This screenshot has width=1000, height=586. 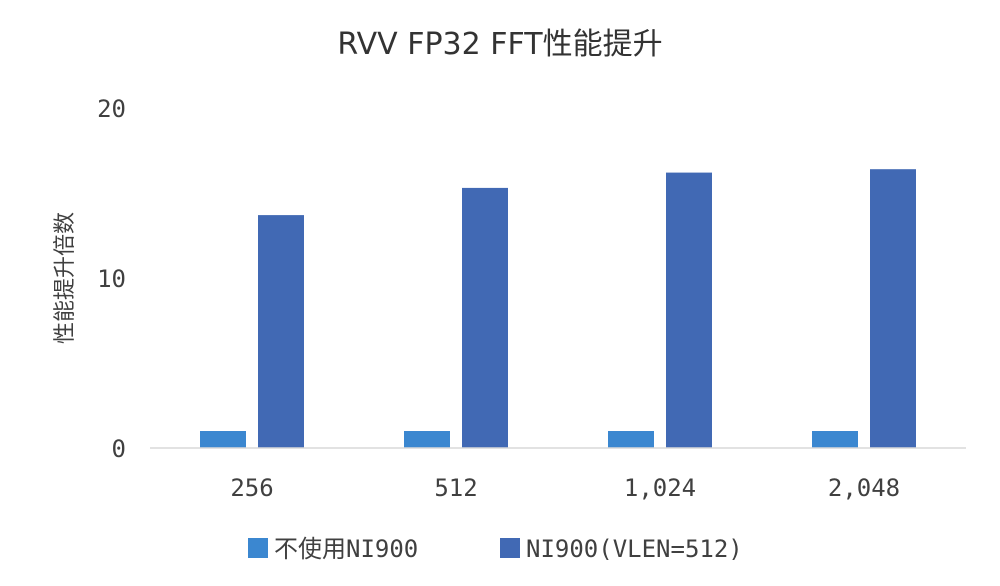 What do you see at coordinates (119, 449) in the screenshot?
I see `y-tick-label: 0` at bounding box center [119, 449].